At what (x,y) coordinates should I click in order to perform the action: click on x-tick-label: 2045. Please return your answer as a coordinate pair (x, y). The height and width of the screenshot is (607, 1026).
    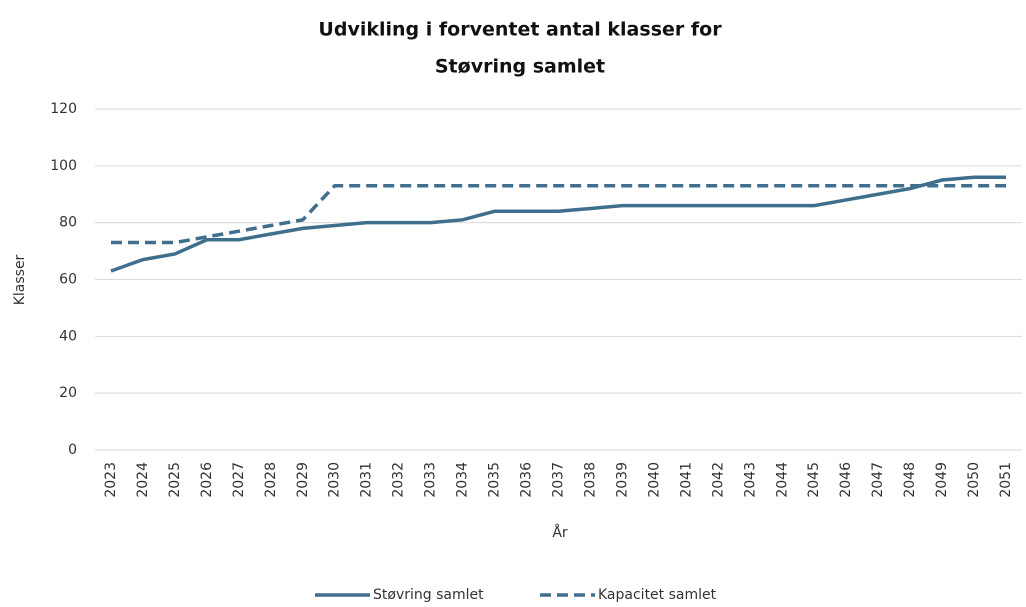
    Looking at the image, I should click on (814, 480).